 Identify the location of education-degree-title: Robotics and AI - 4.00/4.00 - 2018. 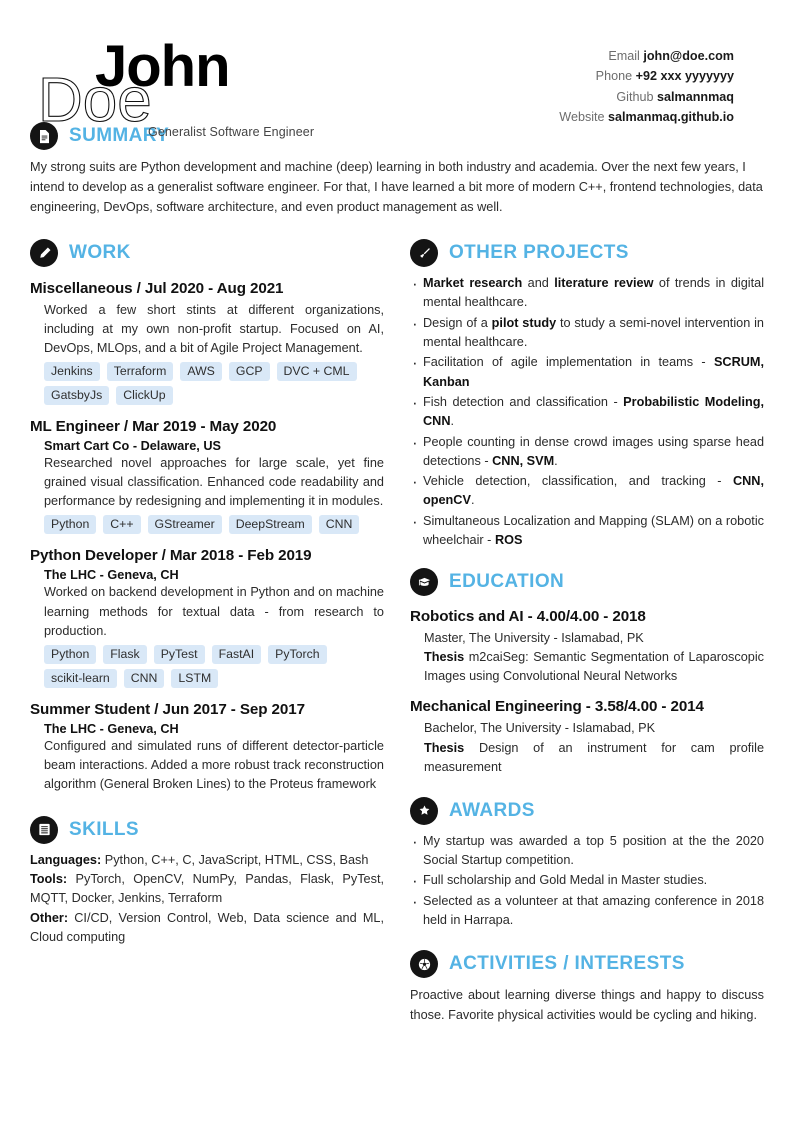
(528, 617).